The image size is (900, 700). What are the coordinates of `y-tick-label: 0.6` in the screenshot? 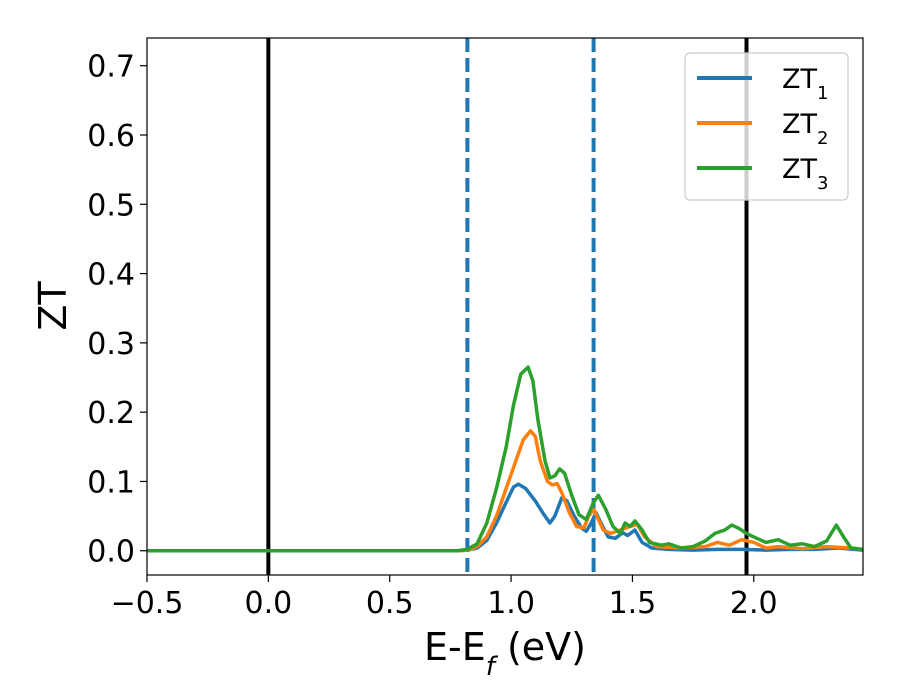 It's located at (111, 136).